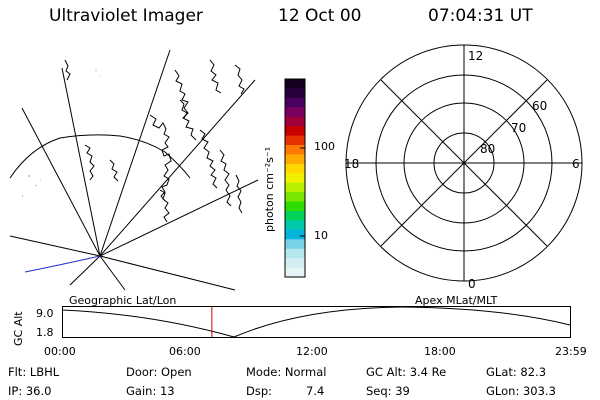 Image resolution: width=600 pixels, height=400 pixels. What do you see at coordinates (576, 164) in the screenshot?
I see `mlt-label-6: 6` at bounding box center [576, 164].